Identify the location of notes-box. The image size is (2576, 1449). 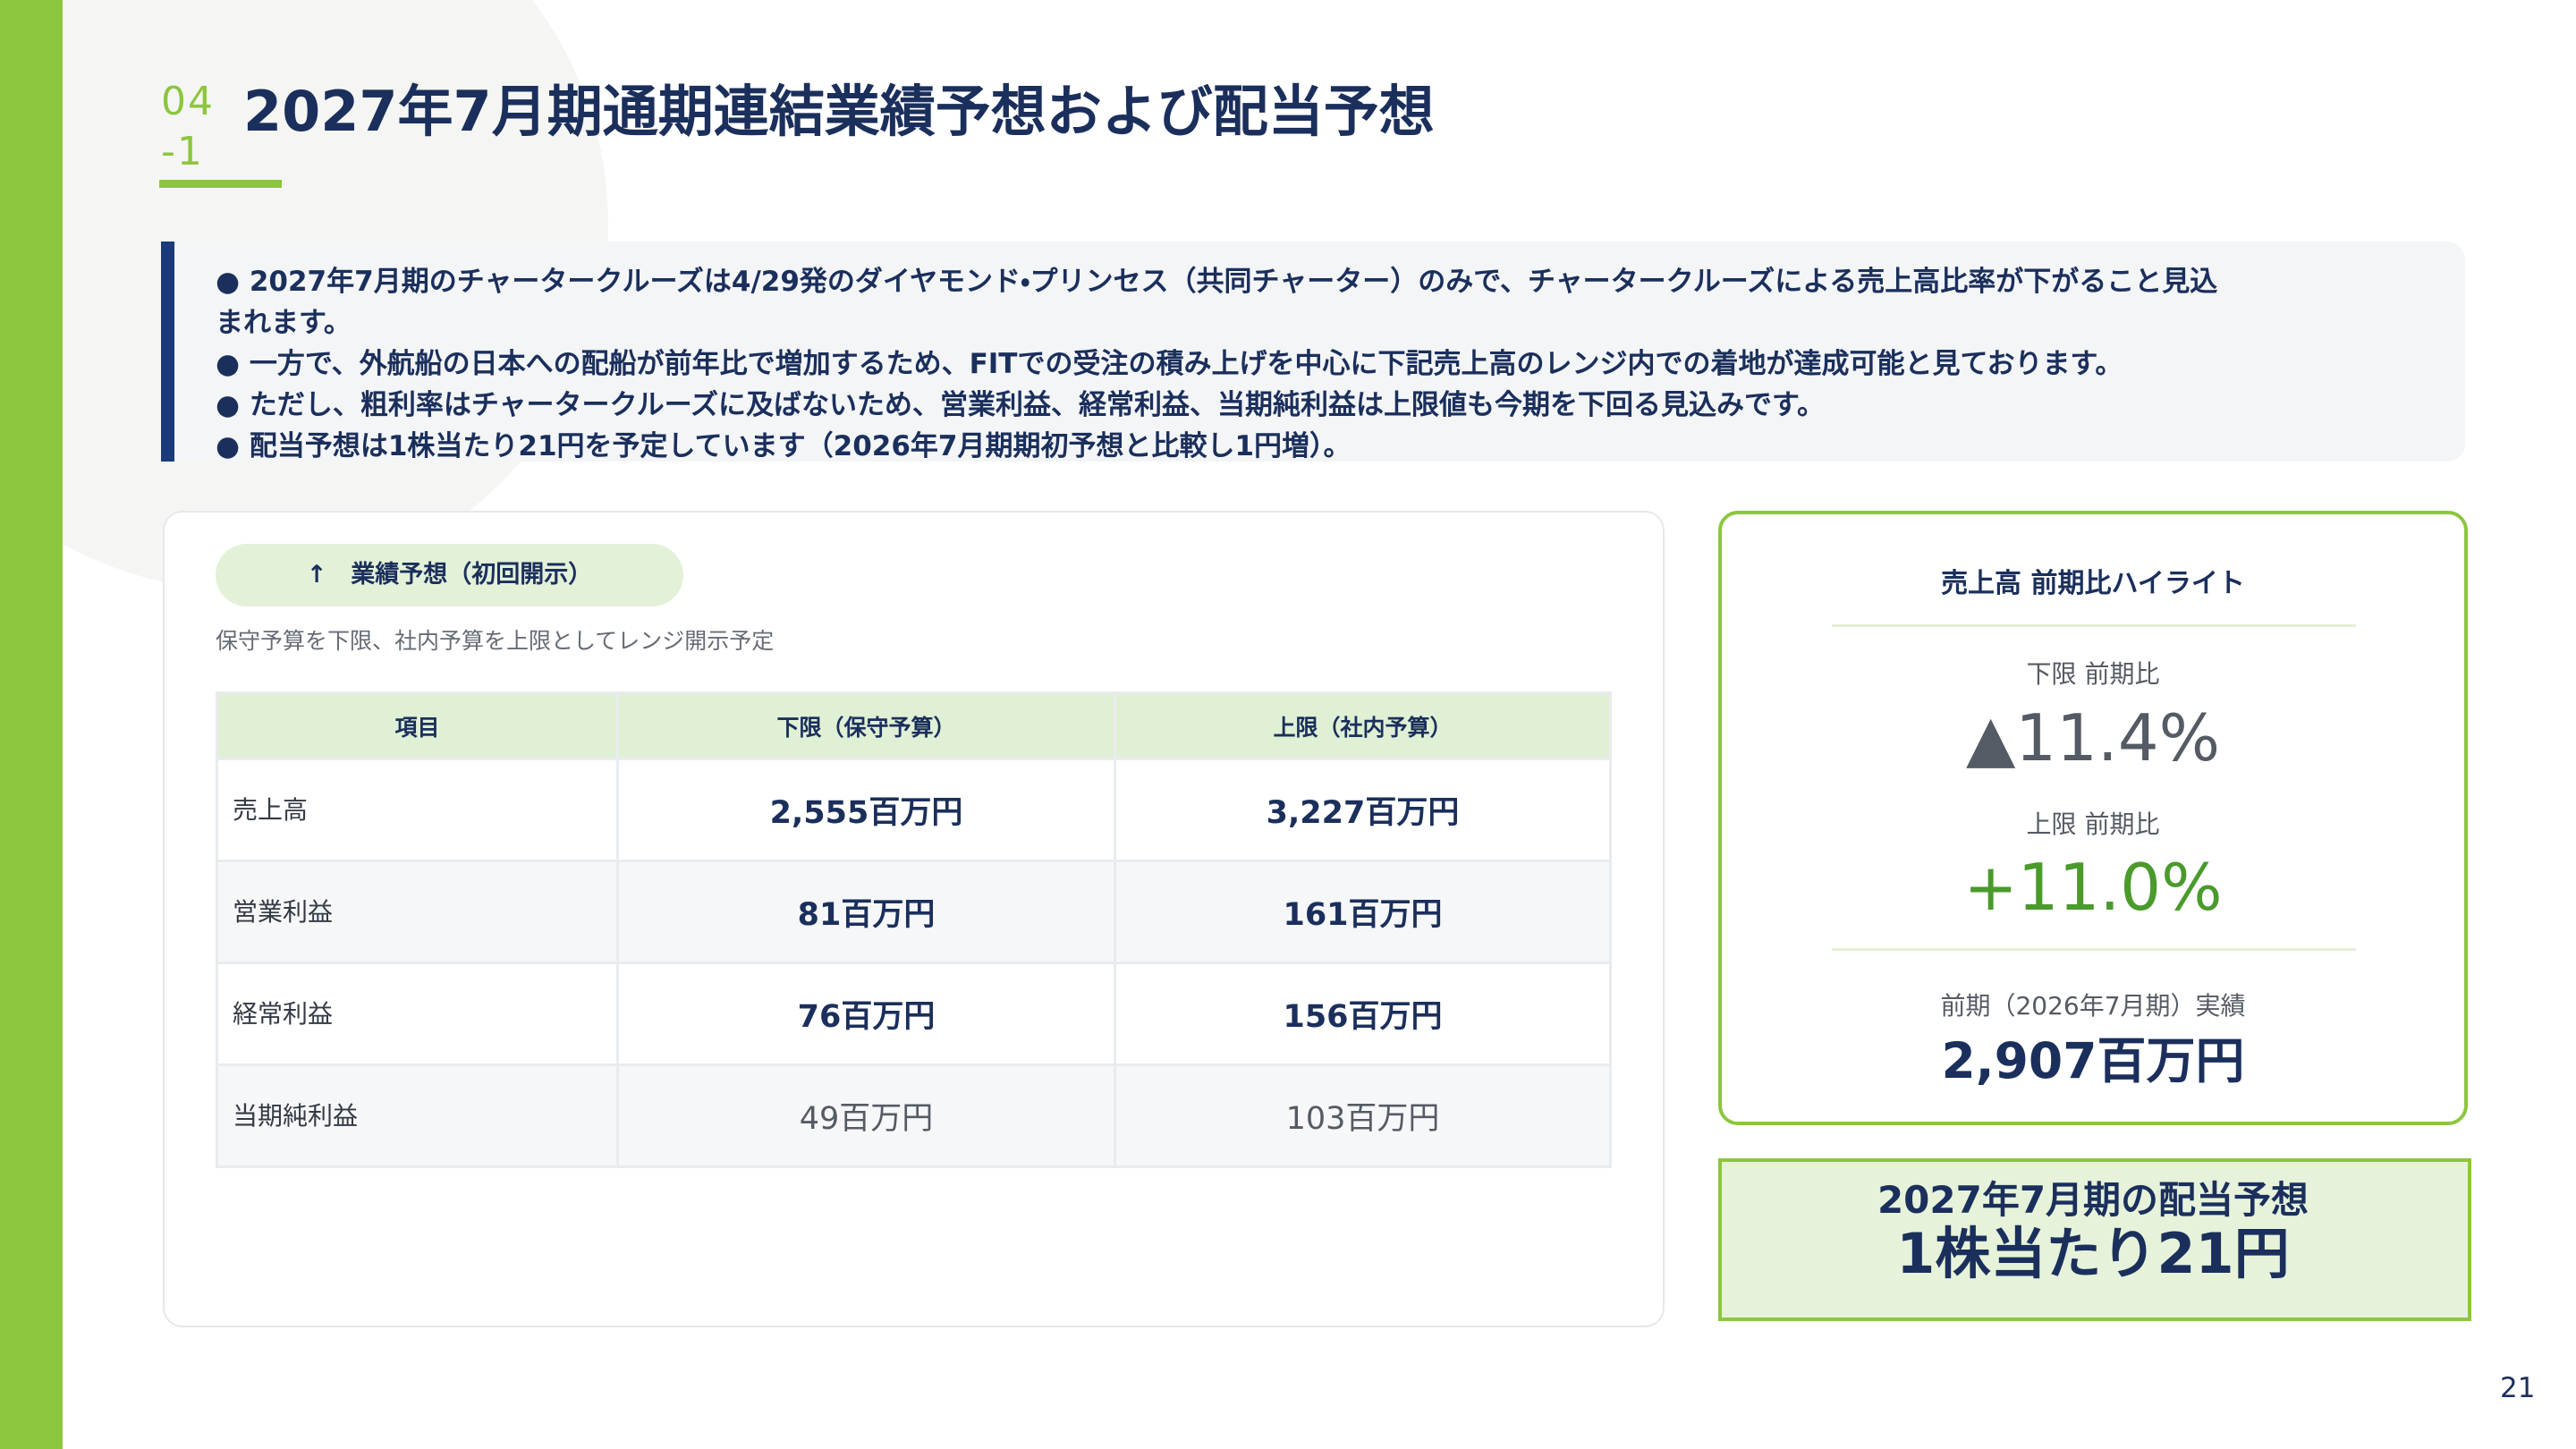
(1313, 352).